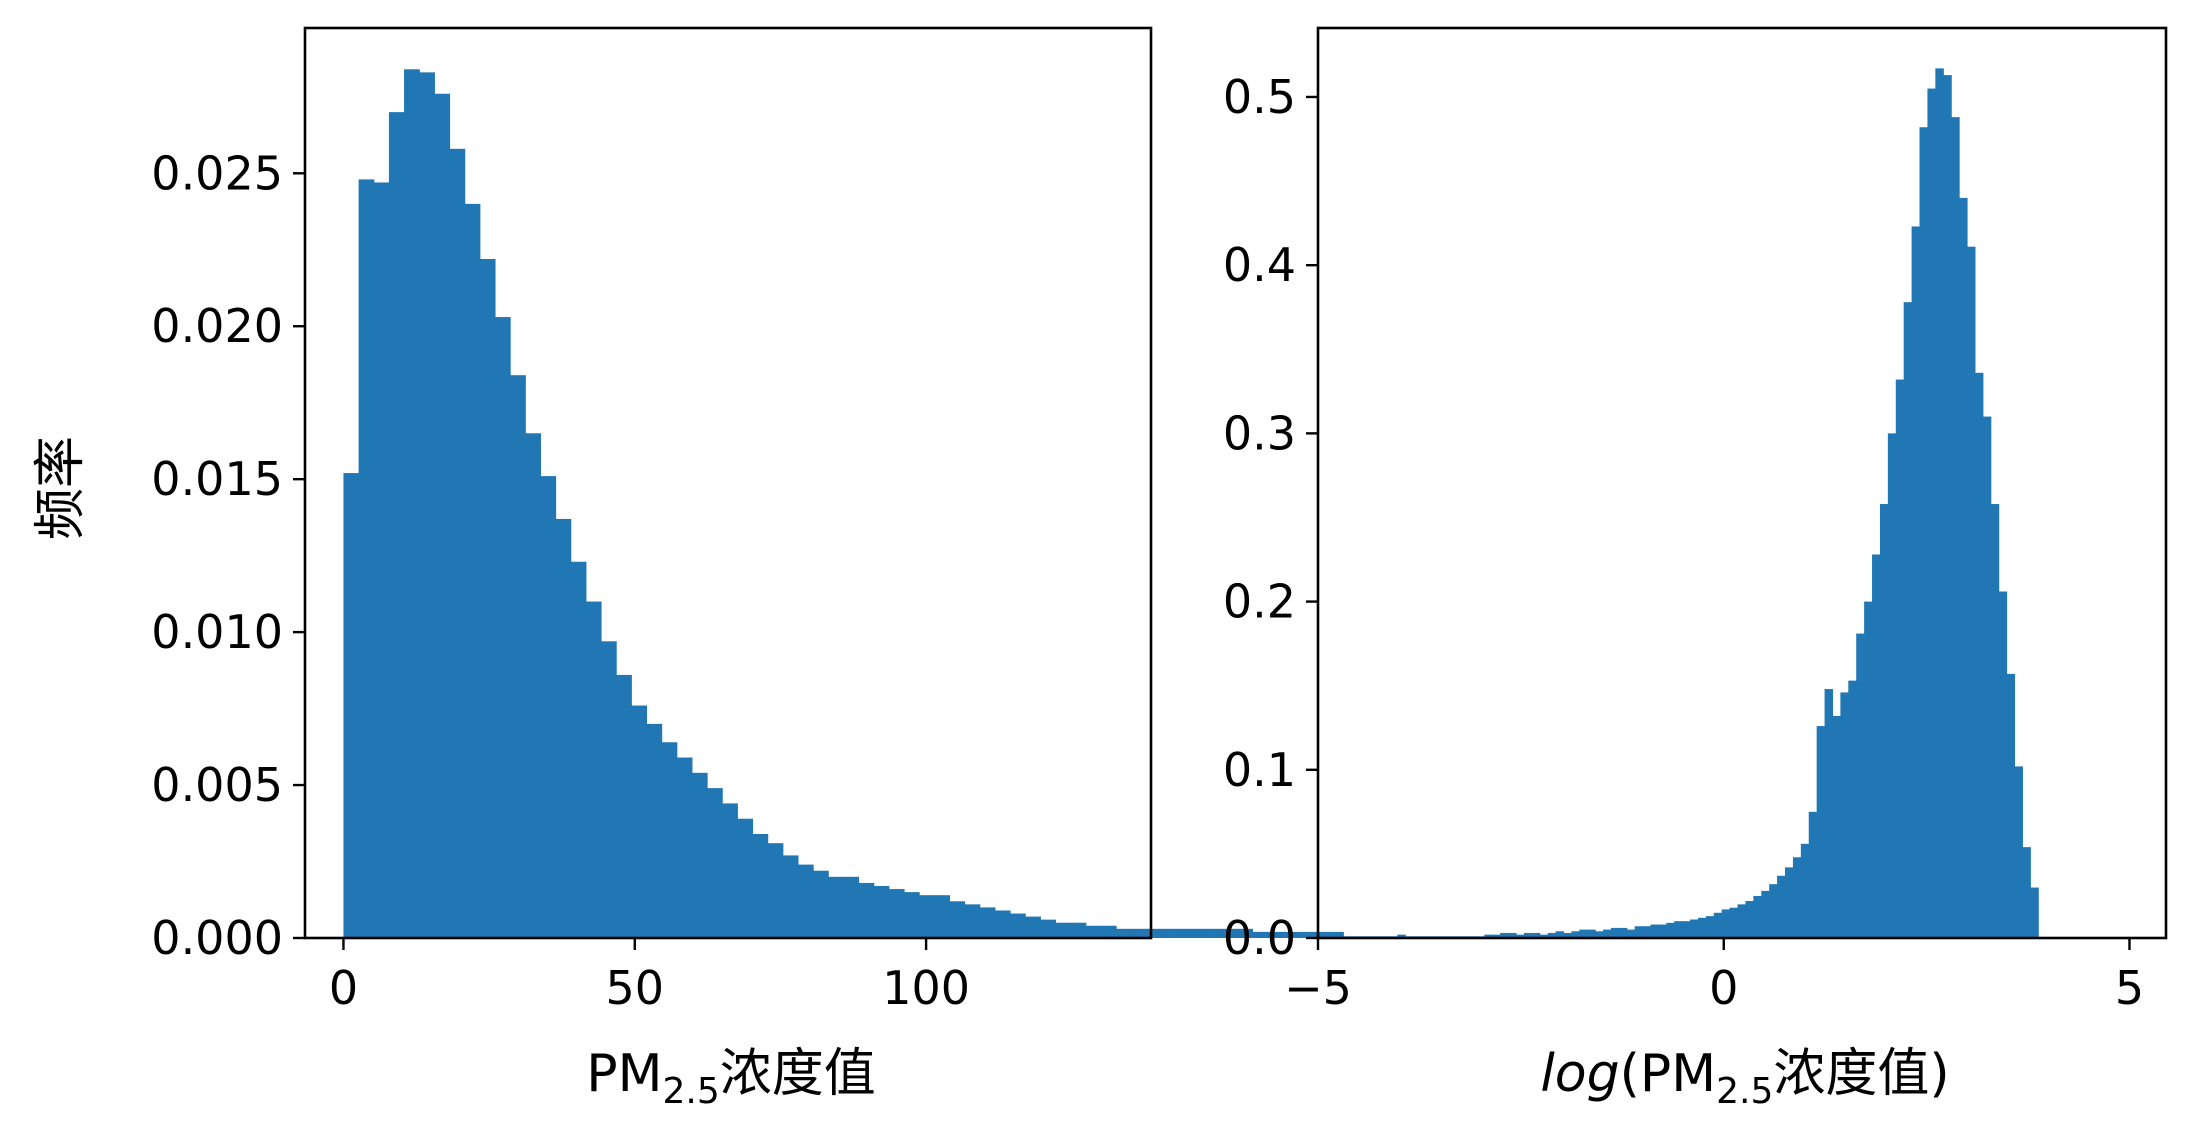 The height and width of the screenshot is (1138, 2192). What do you see at coordinates (2129, 988) in the screenshot?
I see `right-x-tick-label: 5` at bounding box center [2129, 988].